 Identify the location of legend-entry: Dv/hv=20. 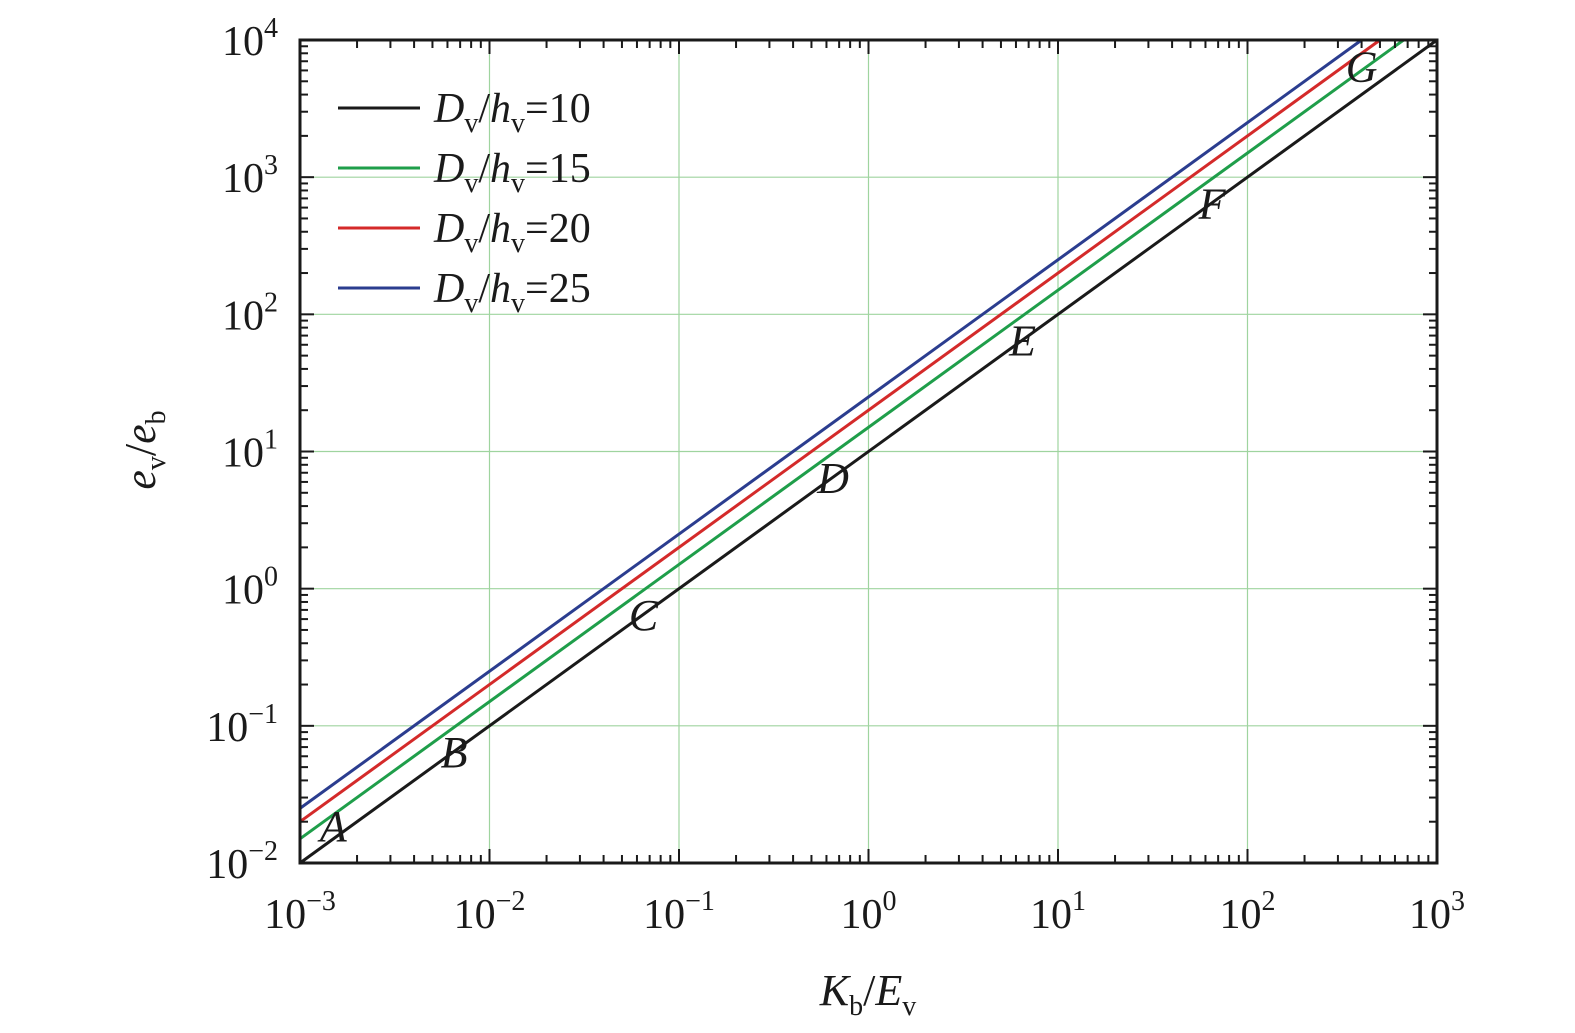
(512, 232).